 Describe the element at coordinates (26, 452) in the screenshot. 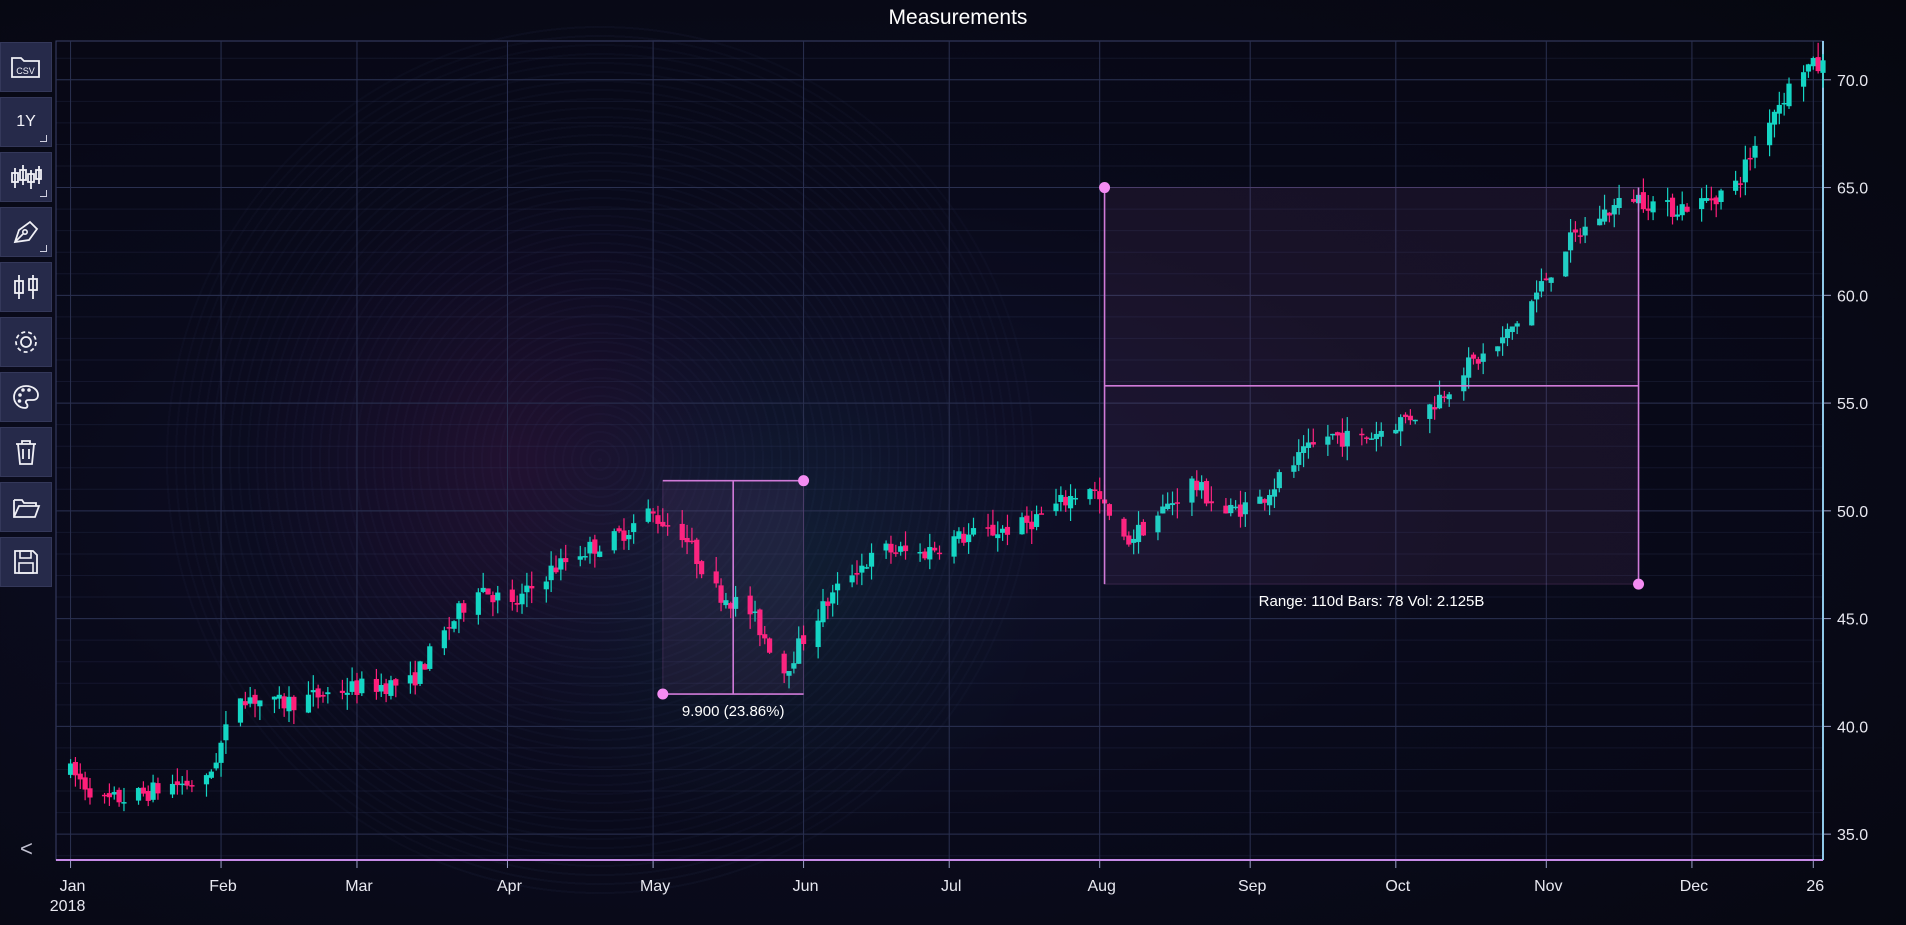

I see `clear-button` at that location.